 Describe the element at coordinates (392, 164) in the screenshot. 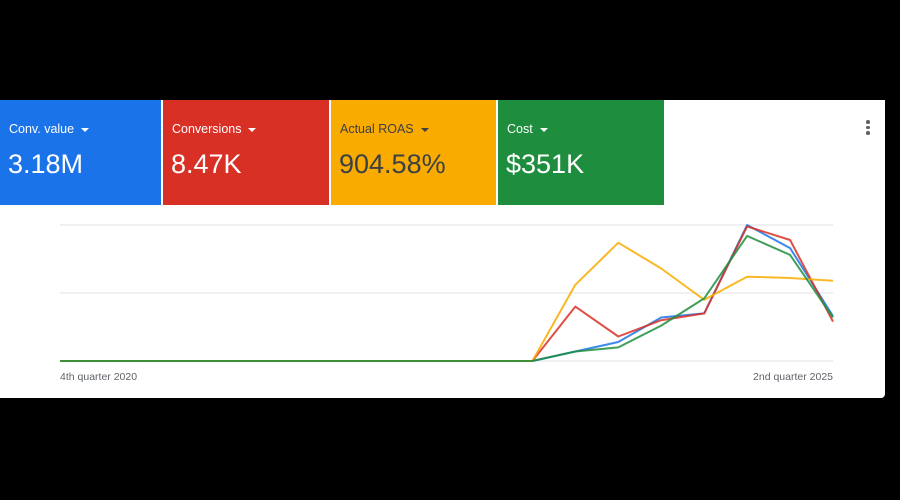

I see `metric-total: 904.58%` at that location.